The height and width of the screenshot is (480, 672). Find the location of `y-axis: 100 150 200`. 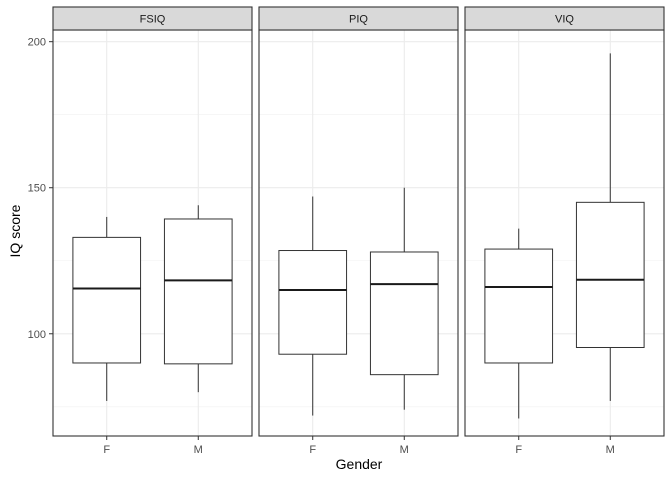

y-axis: 100 150 200 is located at coordinates (40, 189).